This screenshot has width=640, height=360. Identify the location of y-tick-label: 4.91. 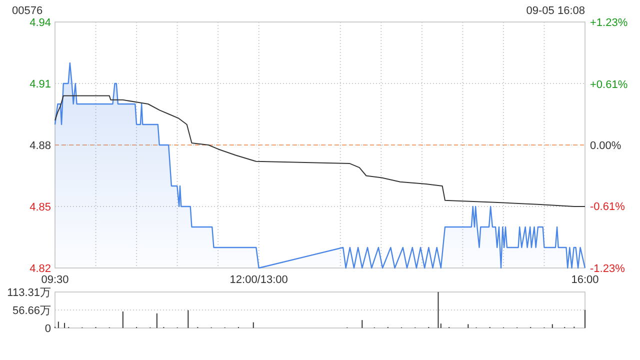
(40, 84).